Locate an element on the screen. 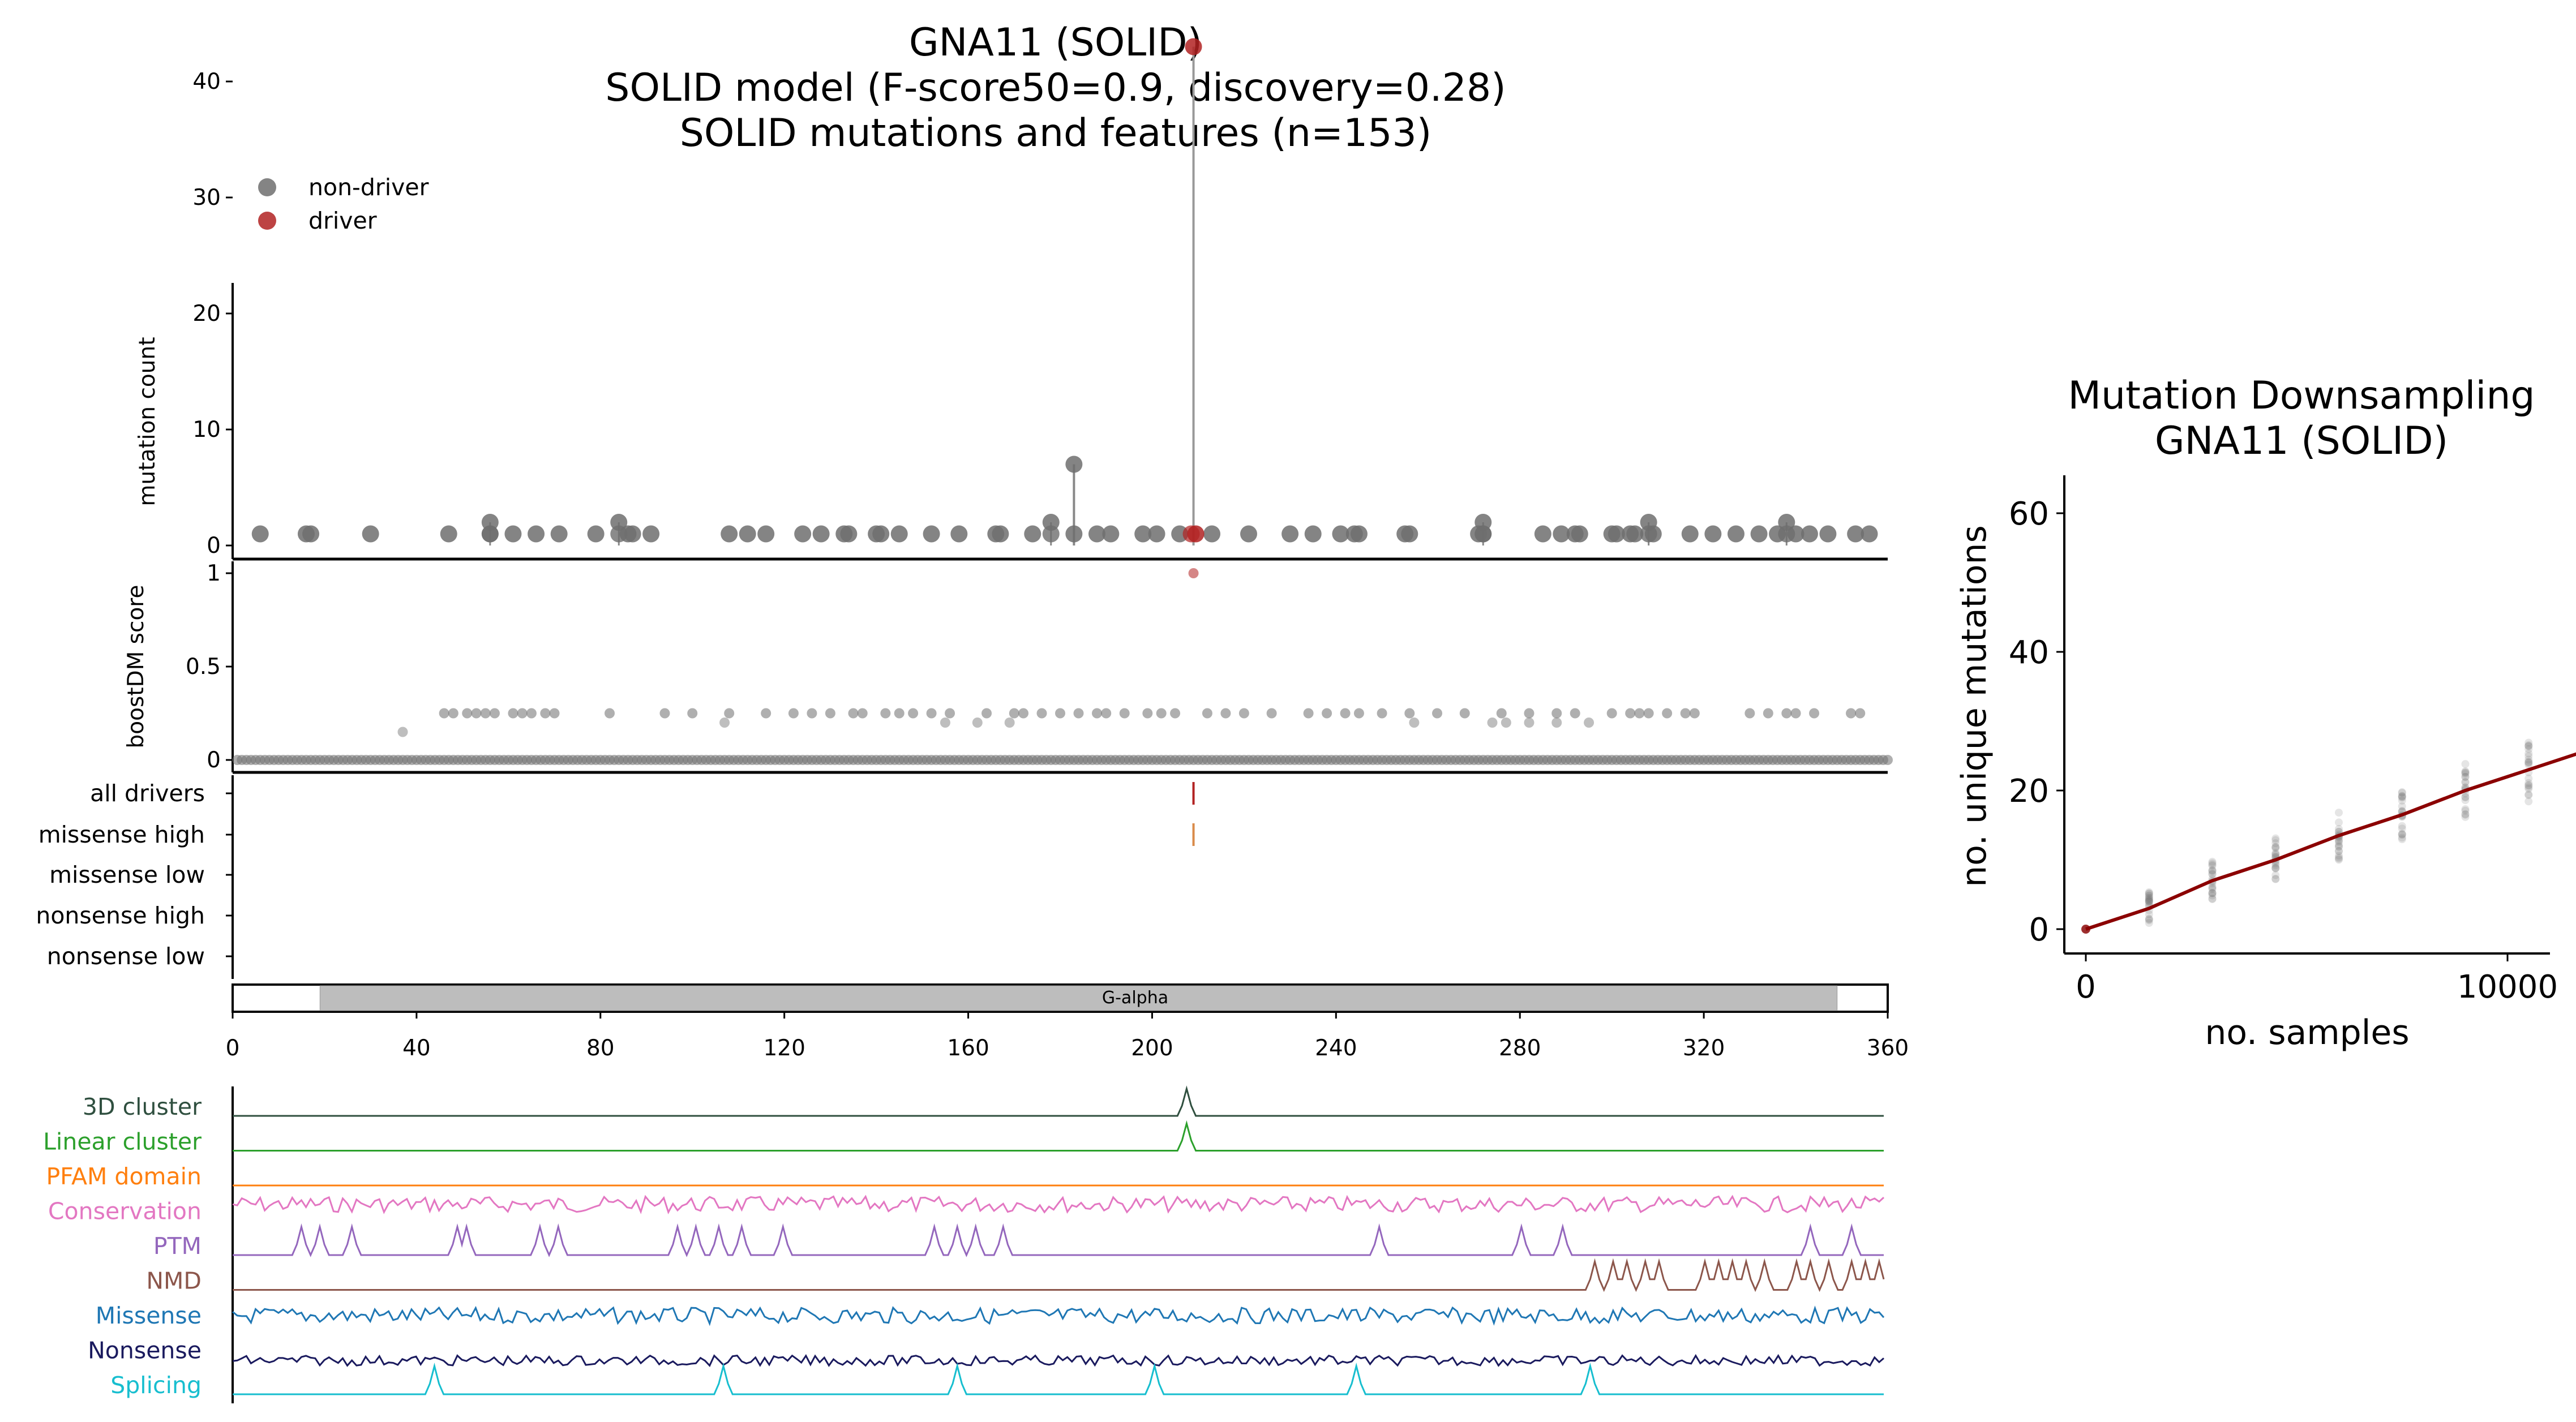 This screenshot has width=2576, height=1422. downsampling-x-label: no. samples is located at coordinates (2307, 1032).